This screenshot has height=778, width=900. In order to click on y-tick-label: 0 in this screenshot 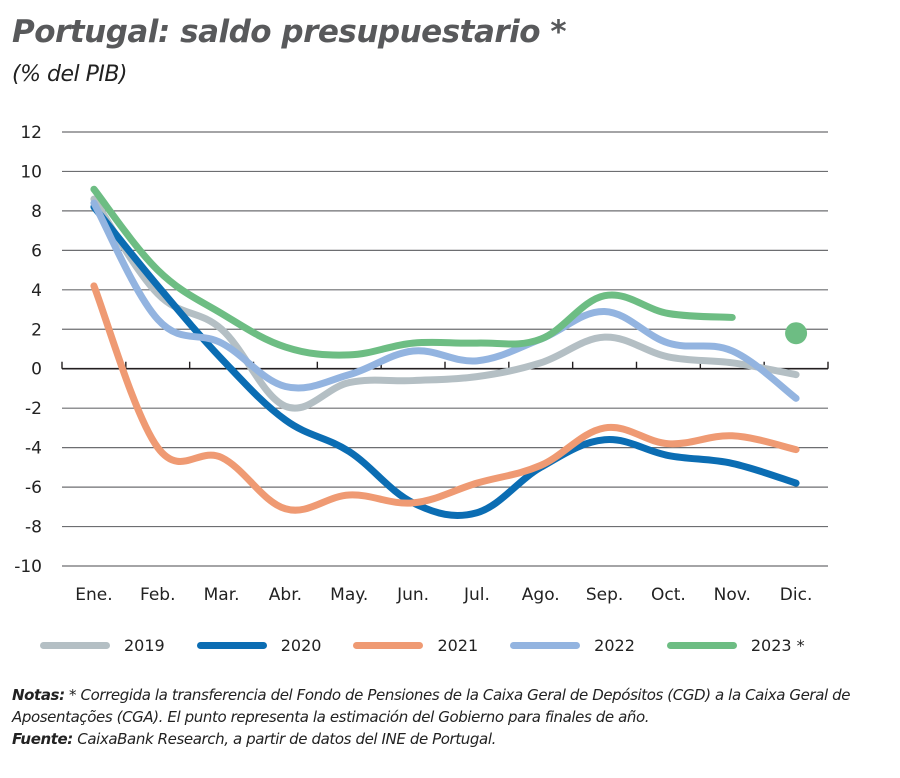, I will do `click(36, 370)`.